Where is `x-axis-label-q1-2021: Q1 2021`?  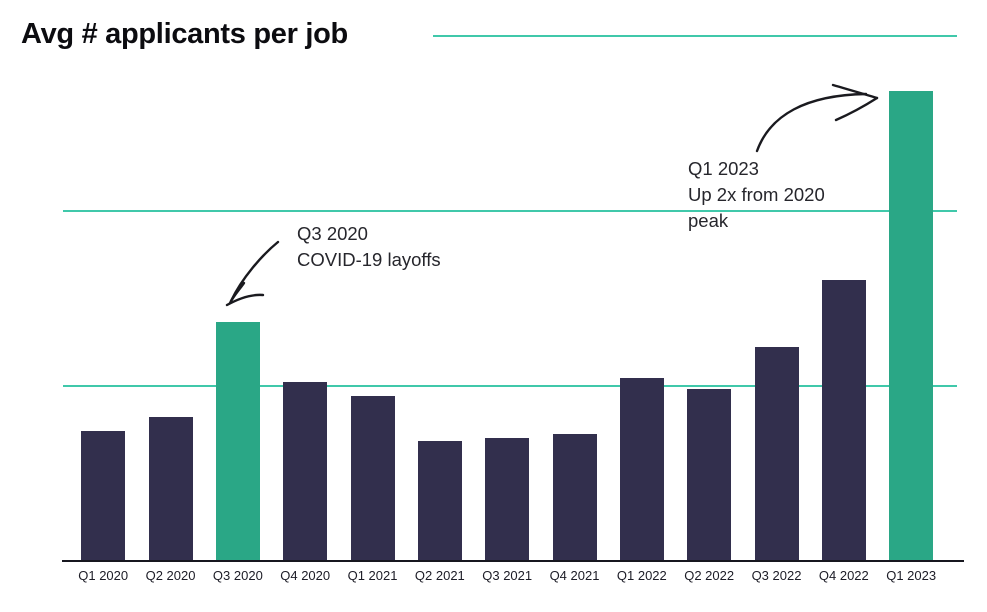
x-axis-label-q1-2021: Q1 2021 is located at coordinates (372, 575).